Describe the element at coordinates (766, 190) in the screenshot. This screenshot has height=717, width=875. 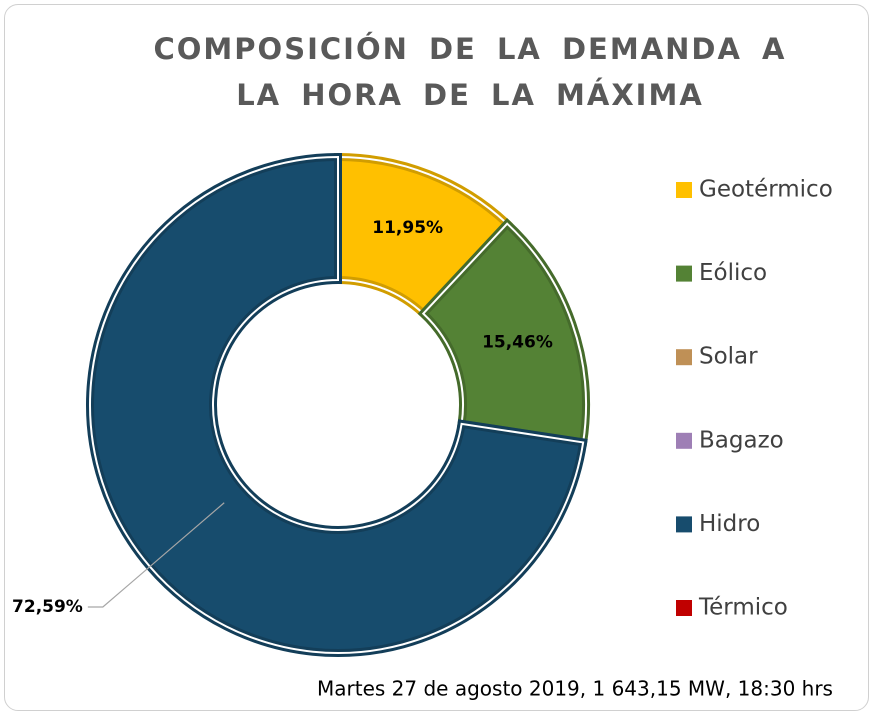
I see `legend-label: Geotérmico` at that location.